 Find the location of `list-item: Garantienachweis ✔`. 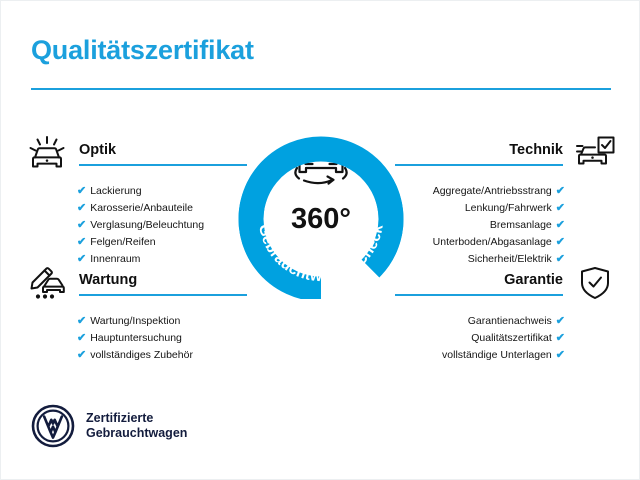

list-item: Garantienachweis ✔ is located at coordinates (480, 321).